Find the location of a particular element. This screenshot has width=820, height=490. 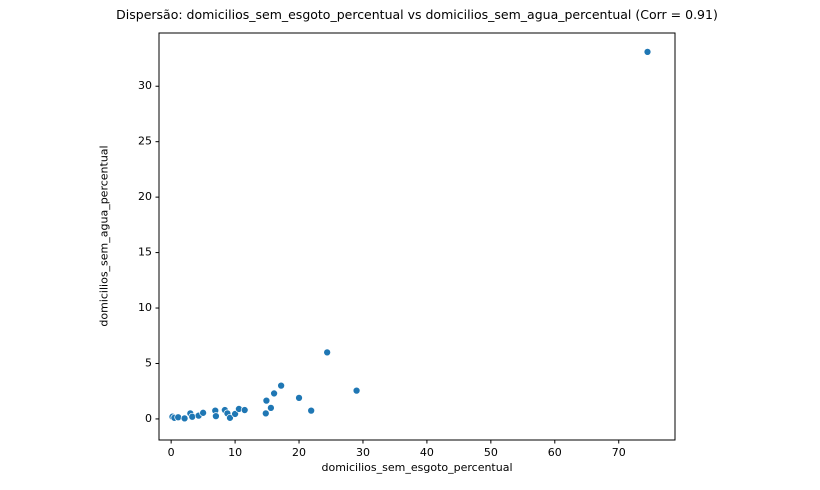

y-tick-label: 5 is located at coordinates (148, 362).